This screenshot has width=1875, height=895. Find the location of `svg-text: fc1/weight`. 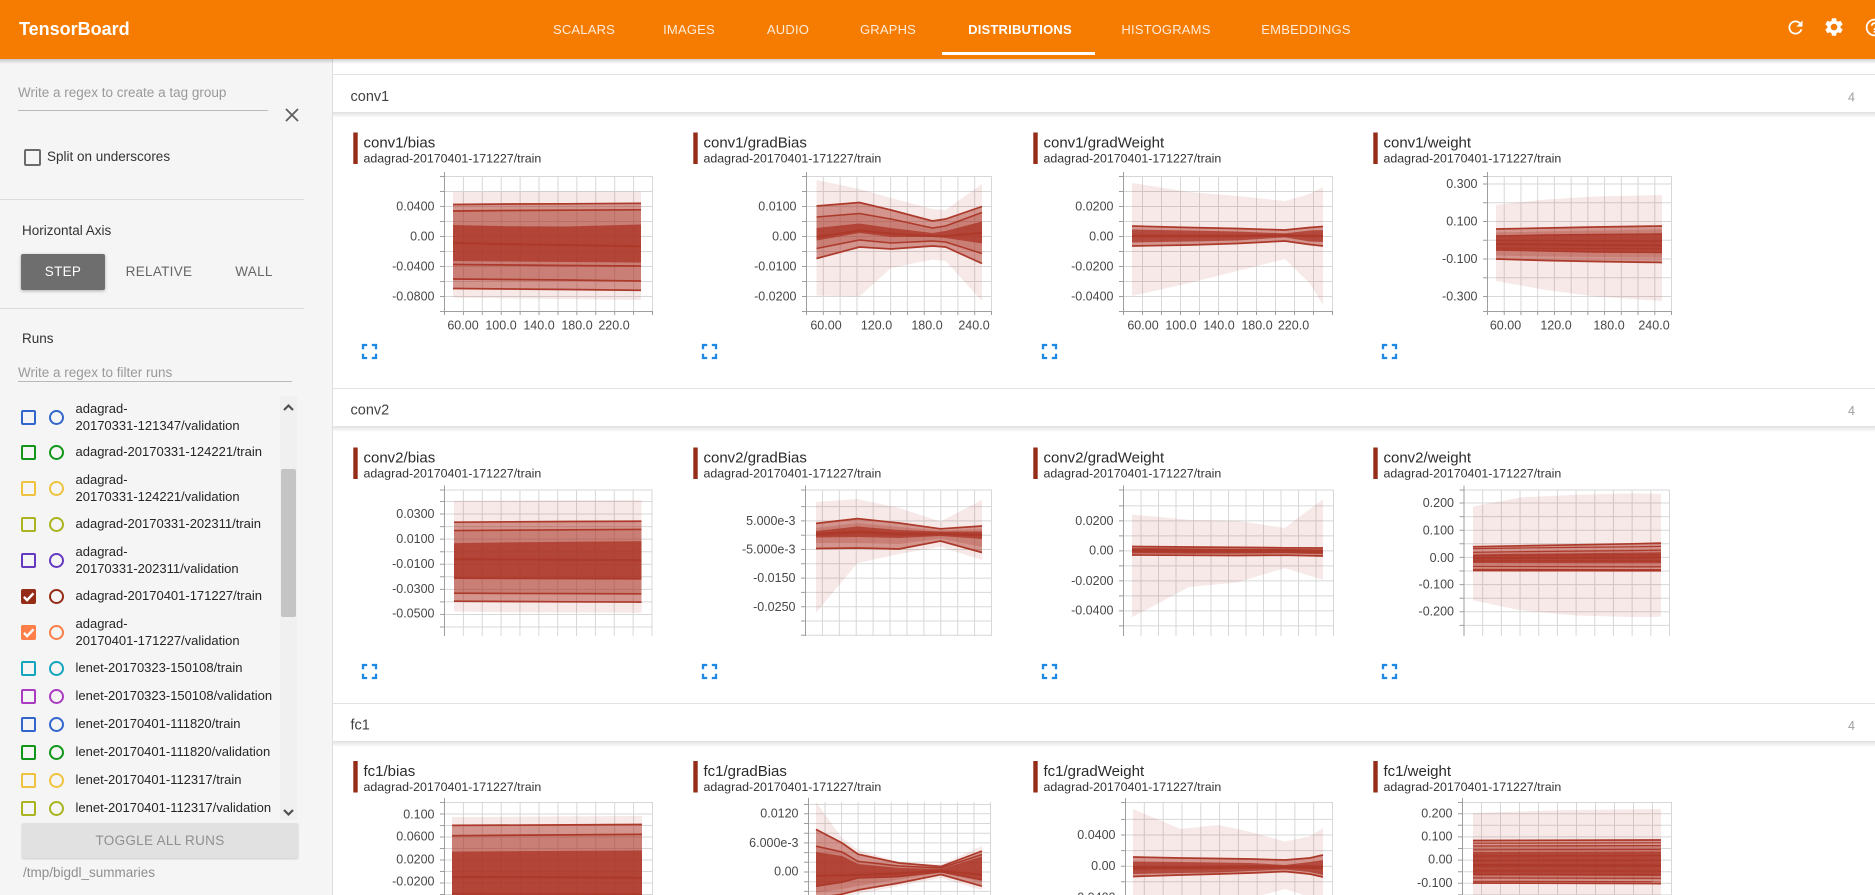

svg-text: fc1/weight is located at coordinates (1418, 771).